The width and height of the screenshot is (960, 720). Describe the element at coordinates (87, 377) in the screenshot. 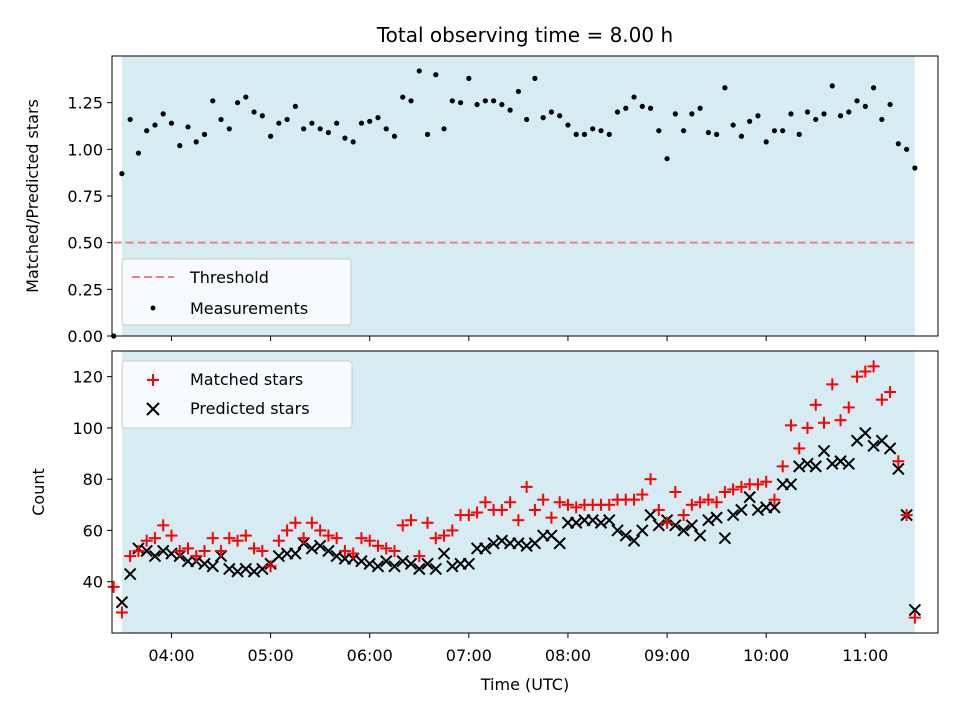

I see `bottom-y-tick-label: 120` at that location.